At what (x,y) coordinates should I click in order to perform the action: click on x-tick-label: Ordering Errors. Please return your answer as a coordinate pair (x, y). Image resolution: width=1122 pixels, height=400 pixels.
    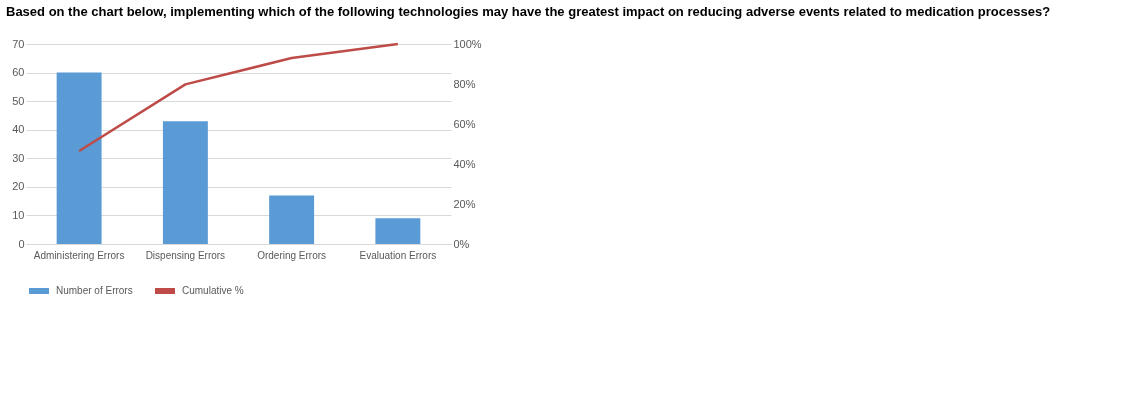
    Looking at the image, I should click on (292, 255).